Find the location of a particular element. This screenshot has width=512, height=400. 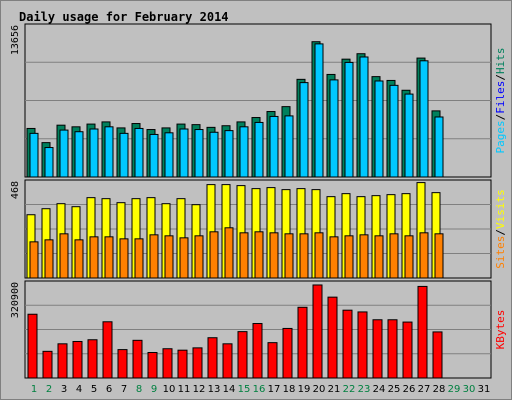

day-label-5: 5 is located at coordinates (94, 389).